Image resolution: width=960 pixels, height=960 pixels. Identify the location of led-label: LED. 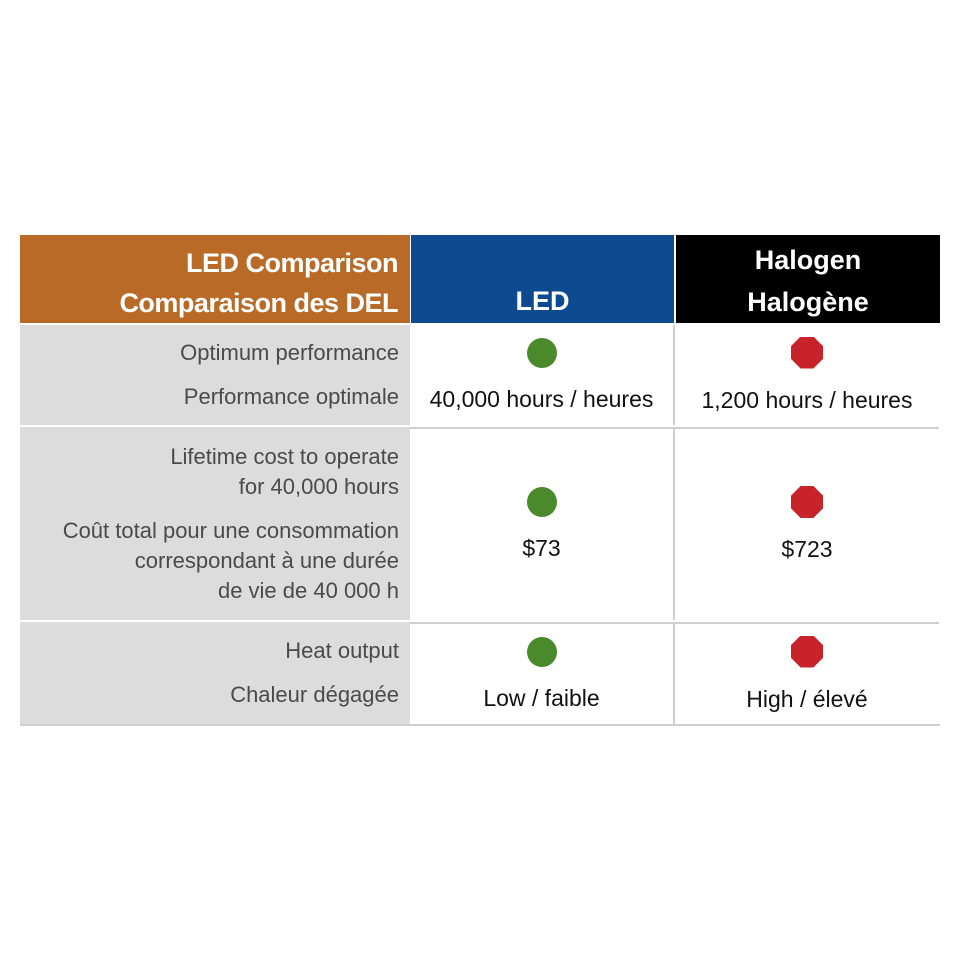
(542, 301).